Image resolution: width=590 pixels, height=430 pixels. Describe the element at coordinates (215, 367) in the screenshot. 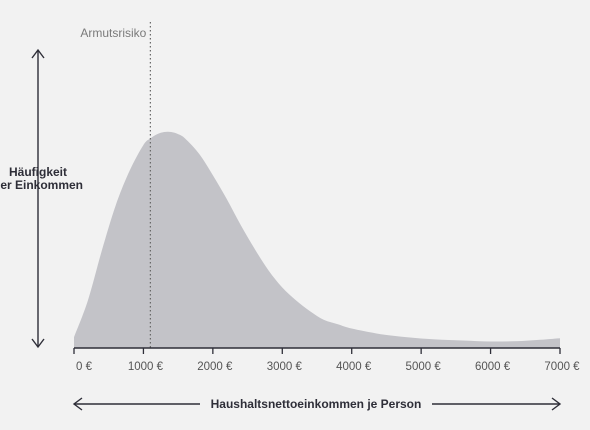

I see `x-tick-label: 2000 €` at that location.